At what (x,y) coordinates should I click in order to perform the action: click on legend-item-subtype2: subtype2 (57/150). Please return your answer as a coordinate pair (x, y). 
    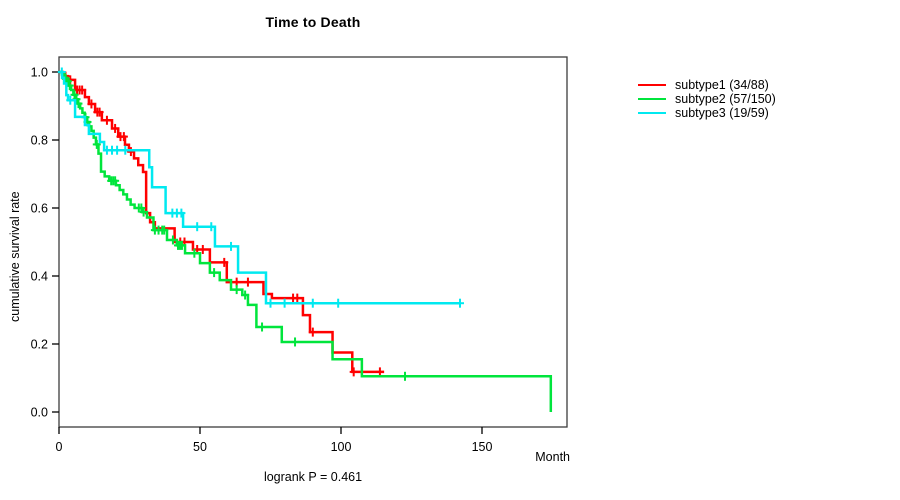
    Looking at the image, I should click on (707, 99).